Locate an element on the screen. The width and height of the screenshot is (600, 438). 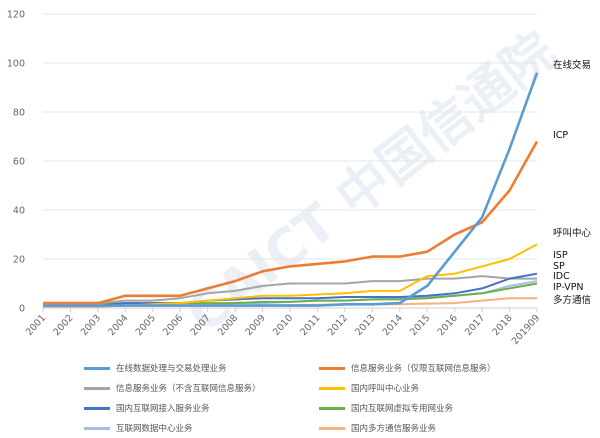
legend-item: 信息服务业务（不含互联网信息服务） is located at coordinates (201, 388).